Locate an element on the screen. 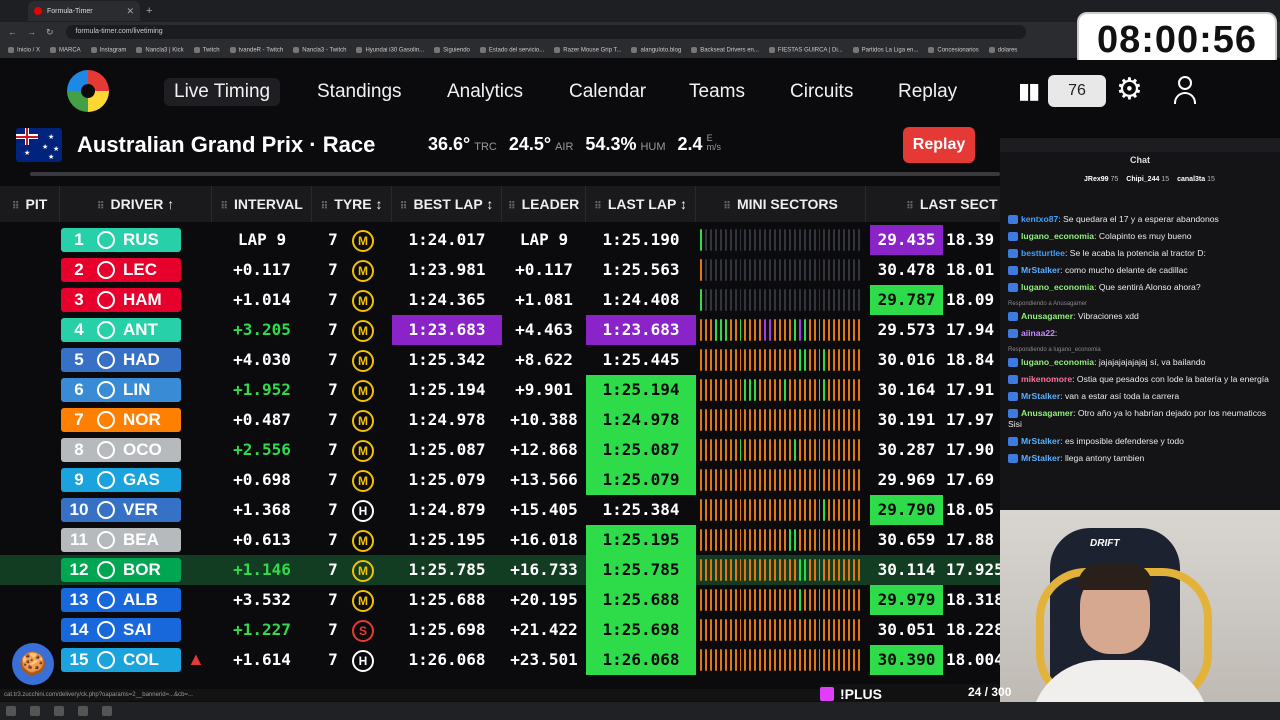  nav-analytics: Analytics is located at coordinates (485, 91).